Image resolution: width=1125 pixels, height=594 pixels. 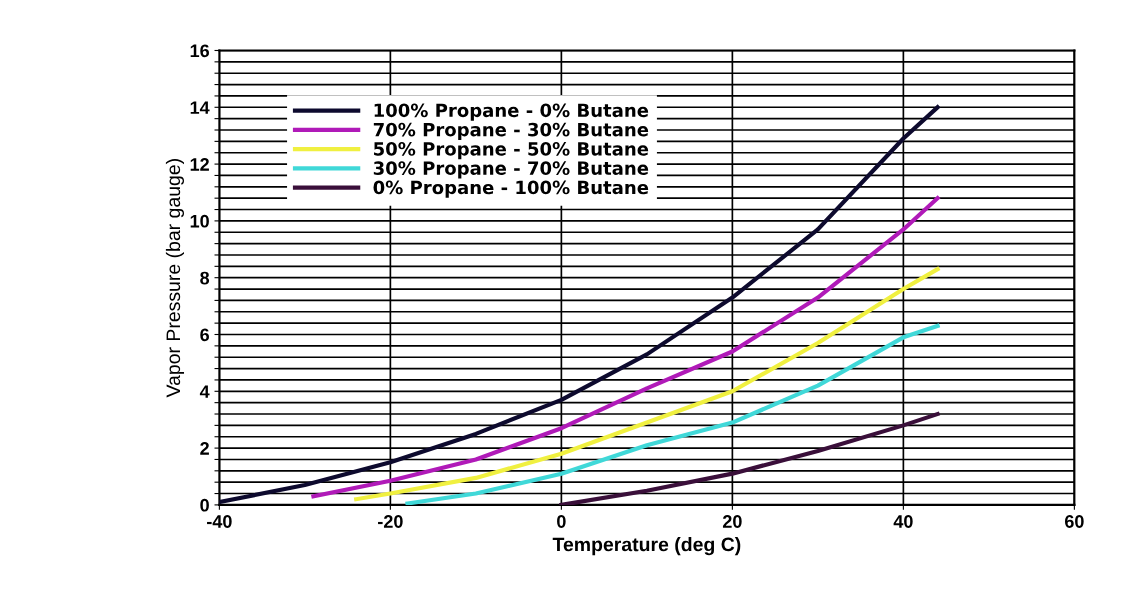 I want to click on legend-label: 0% Propane - 100% Butane, so click(x=511, y=189).